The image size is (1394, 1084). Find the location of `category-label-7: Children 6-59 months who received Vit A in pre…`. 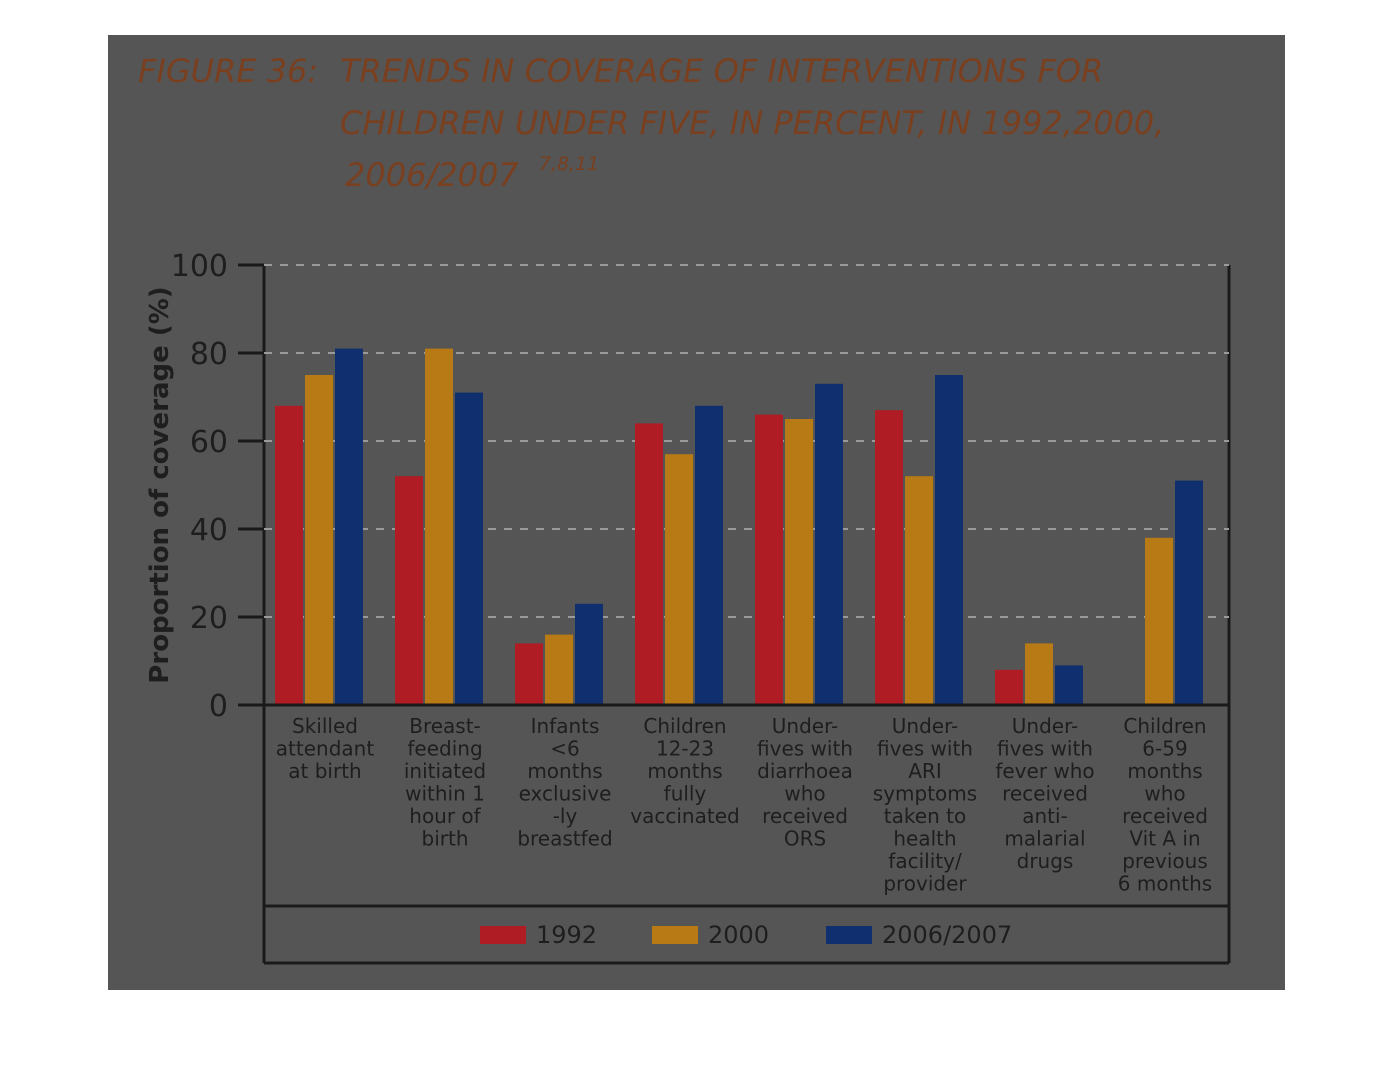

category-label-7: Children 6-59 months who received Vit A in pre… is located at coordinates (1165, 805).